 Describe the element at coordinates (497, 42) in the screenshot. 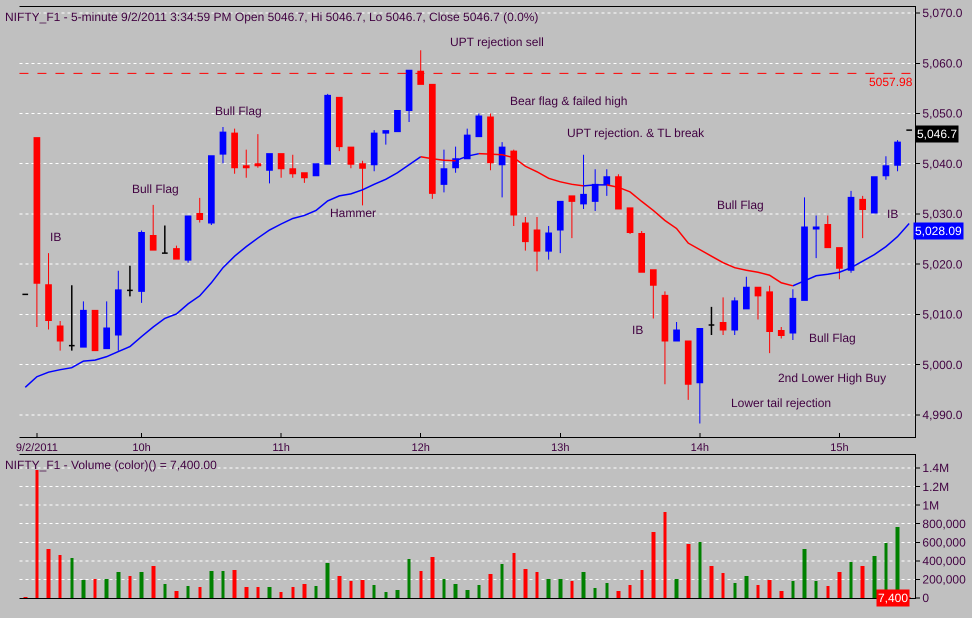

I see `annotation: UPT rejection sell` at that location.